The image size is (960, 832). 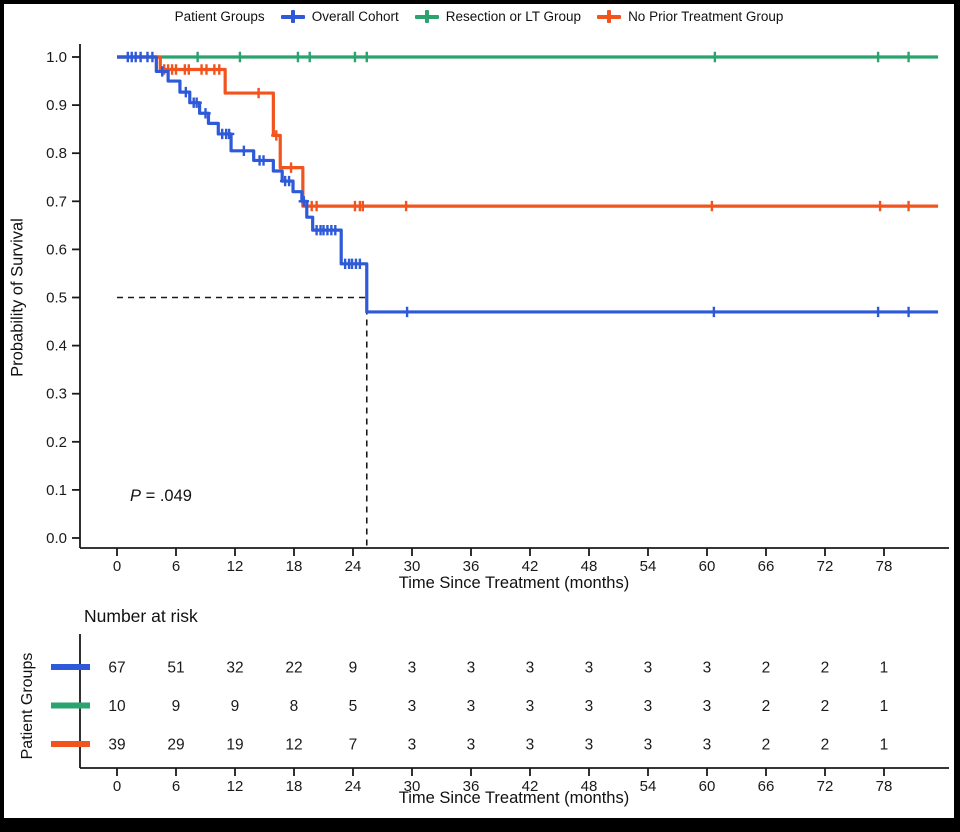 What do you see at coordinates (825, 786) in the screenshot?
I see `risk-x-tick-label: 72` at bounding box center [825, 786].